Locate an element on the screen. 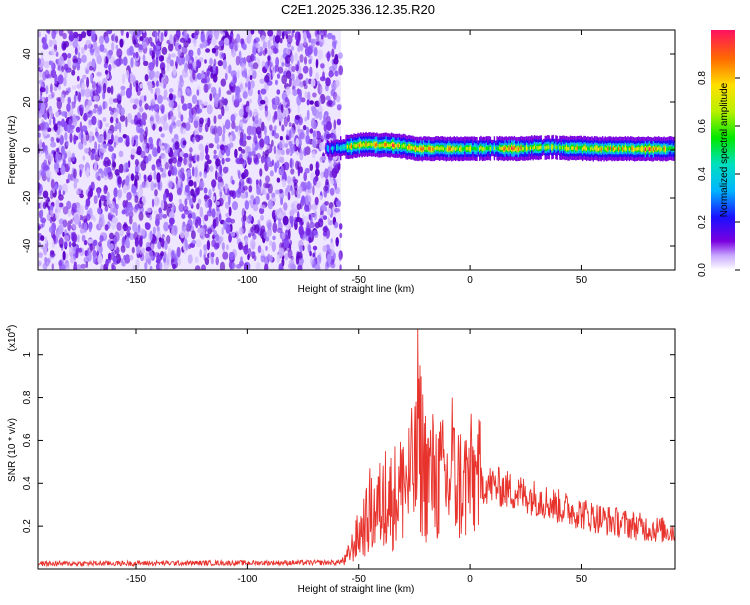 The image size is (750, 605). y-tick-label: 0.6 is located at coordinates (27, 440).